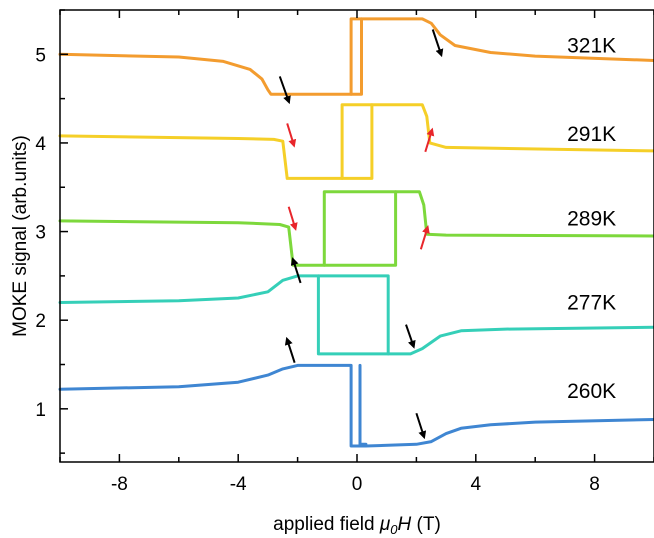 This screenshot has width=654, height=538. I want to click on curve-label-291k: 291K, so click(591, 134).